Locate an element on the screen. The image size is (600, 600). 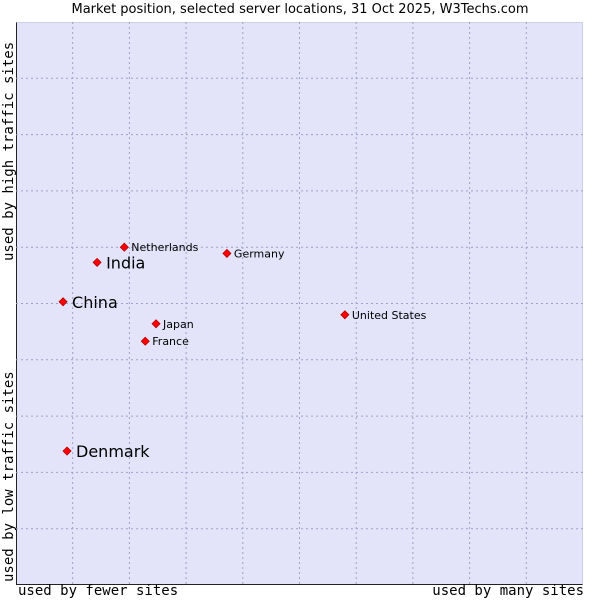
data-point: France is located at coordinates (164, 341).